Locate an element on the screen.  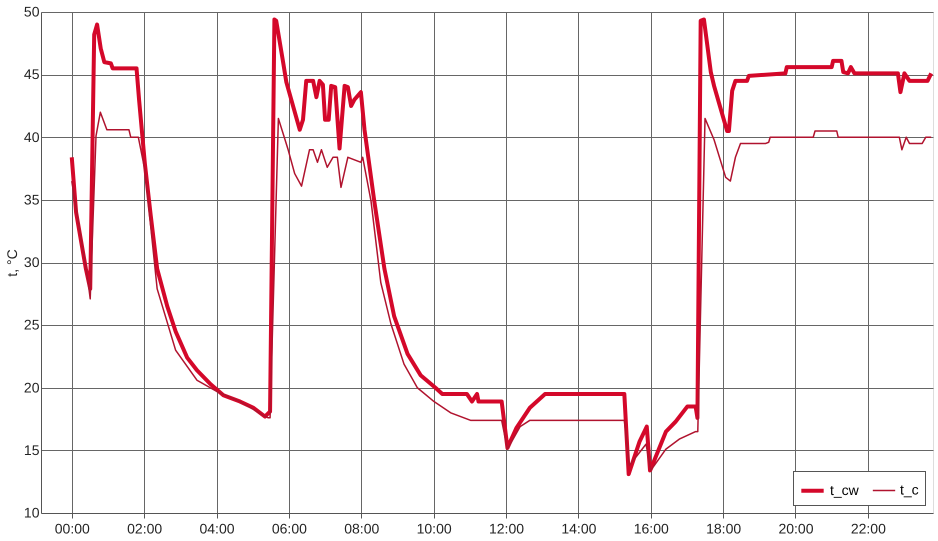
x-tick-label: 14:00 is located at coordinates (579, 528).